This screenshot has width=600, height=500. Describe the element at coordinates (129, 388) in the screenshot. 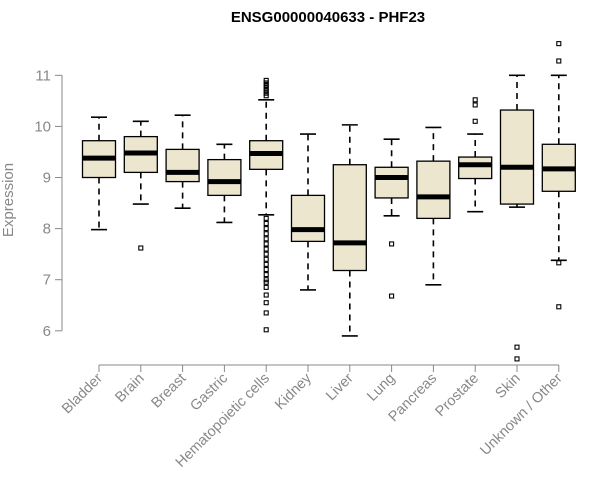

I see `x-tick-label: Brain` at that location.